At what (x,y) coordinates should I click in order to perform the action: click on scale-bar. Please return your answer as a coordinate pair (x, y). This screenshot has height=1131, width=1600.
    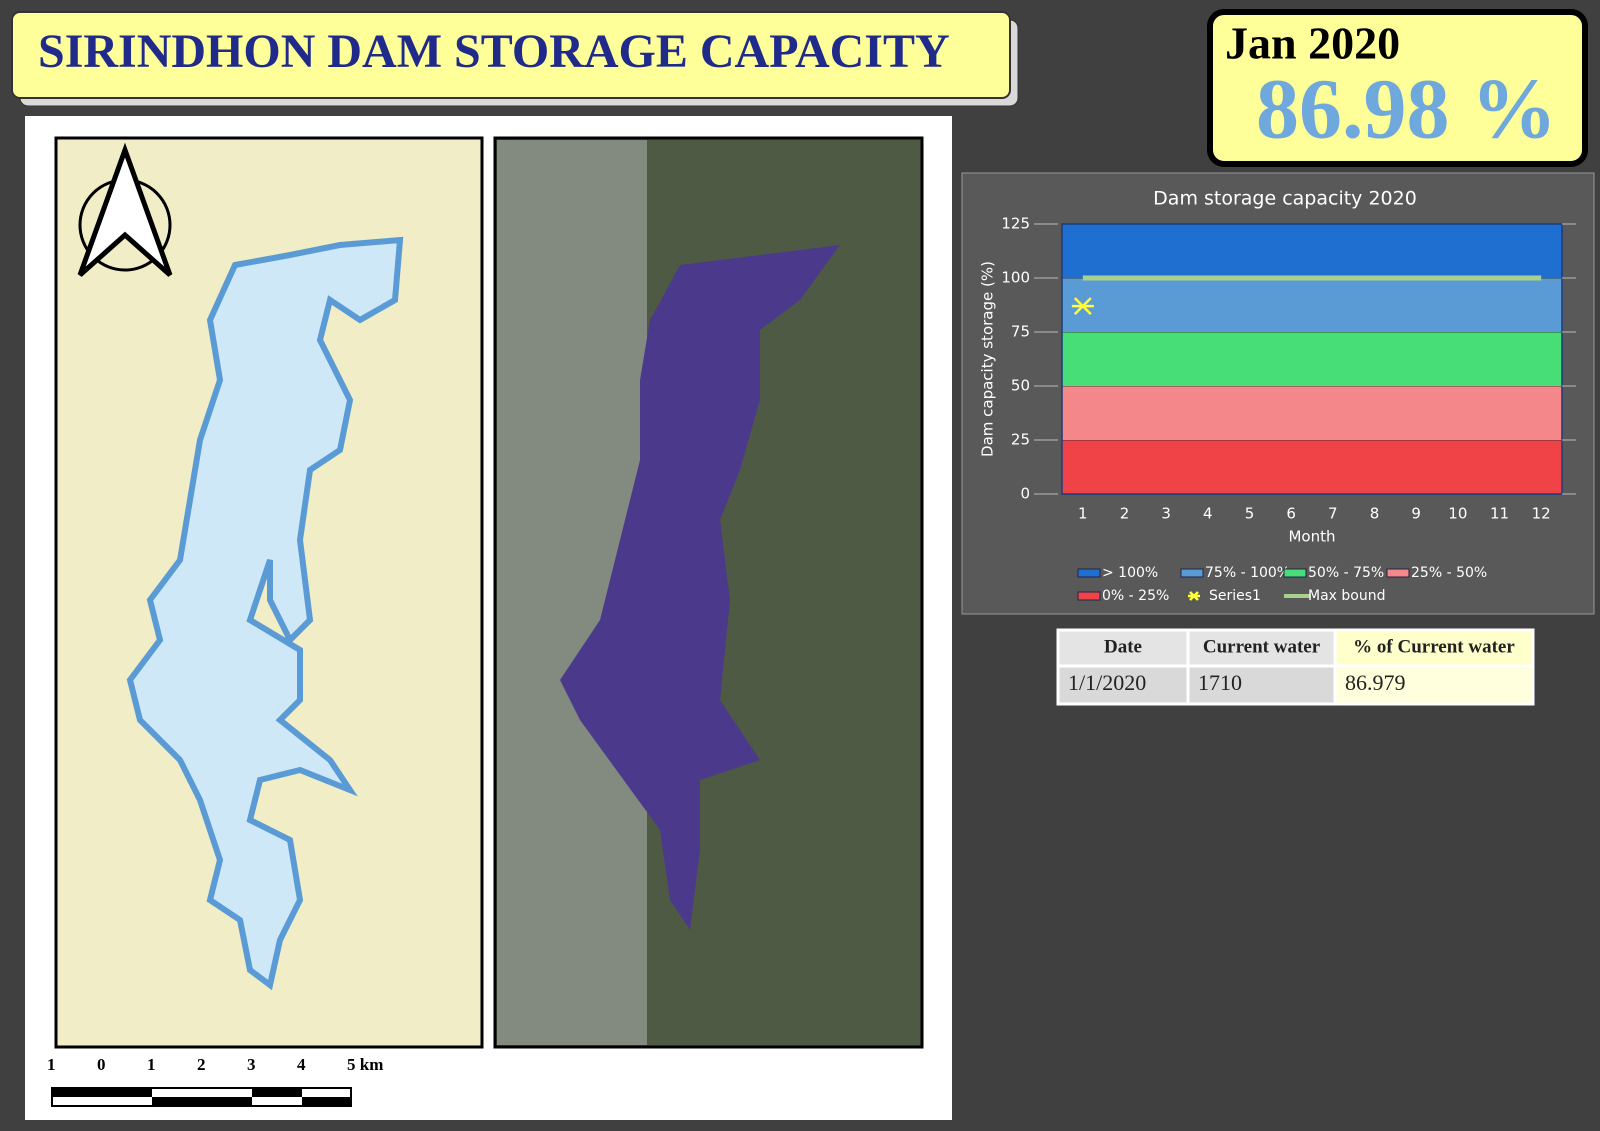
    Looking at the image, I should click on (201, 1097).